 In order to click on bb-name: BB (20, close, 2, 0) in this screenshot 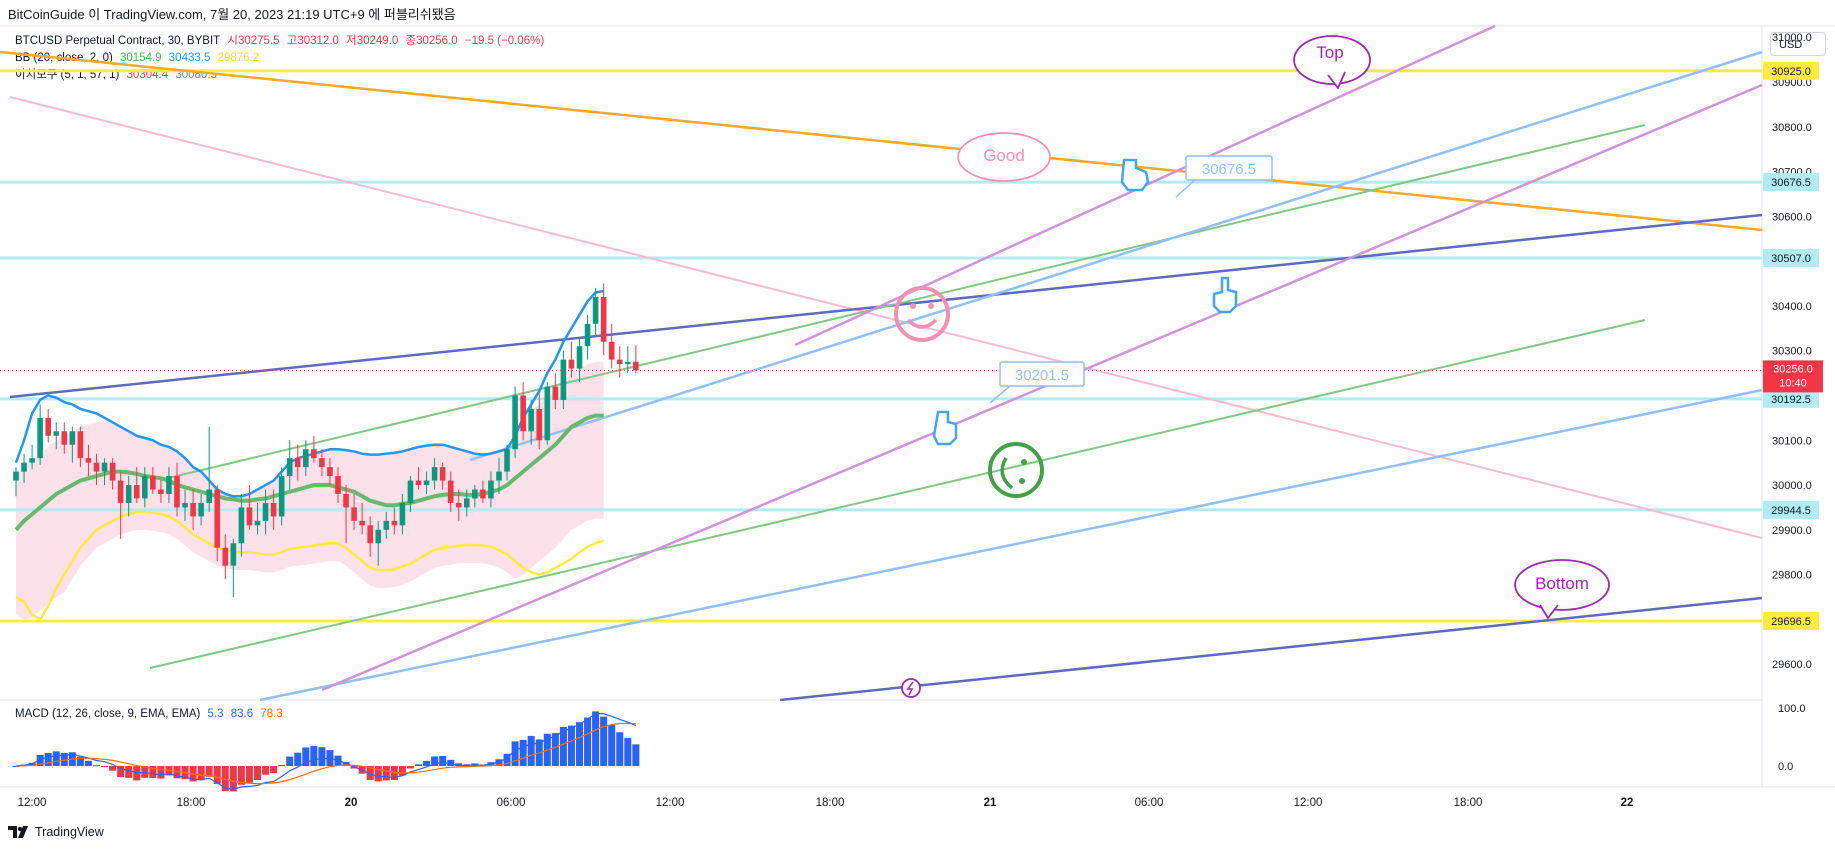, I will do `click(64, 58)`.